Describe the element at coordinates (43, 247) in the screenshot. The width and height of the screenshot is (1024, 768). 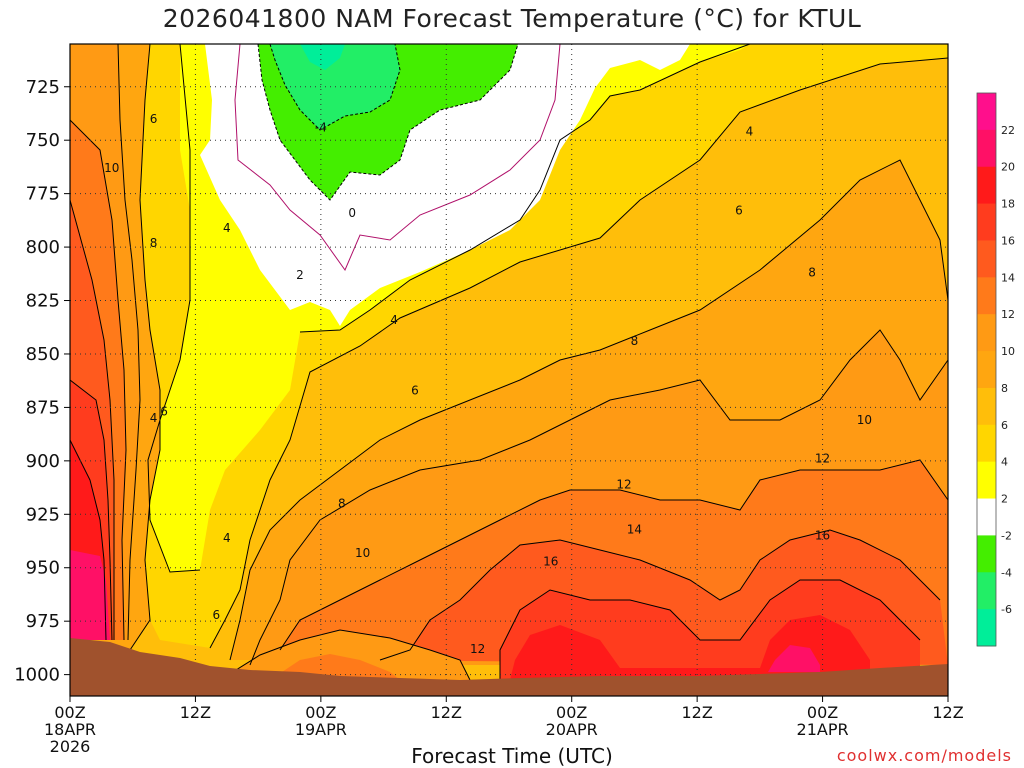
I see `y-tick-label: 800` at that location.